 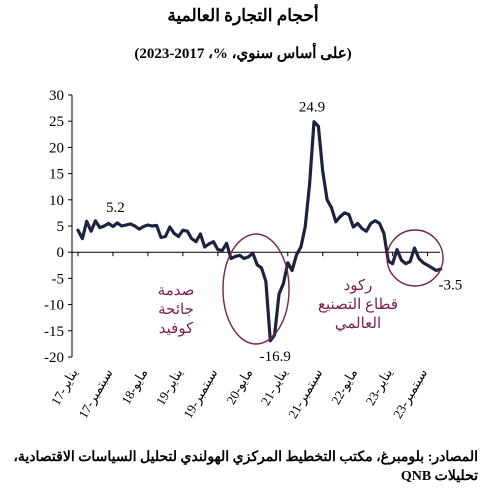 What do you see at coordinates (450, 286) in the screenshot?
I see `data-label: -3.5` at bounding box center [450, 286].